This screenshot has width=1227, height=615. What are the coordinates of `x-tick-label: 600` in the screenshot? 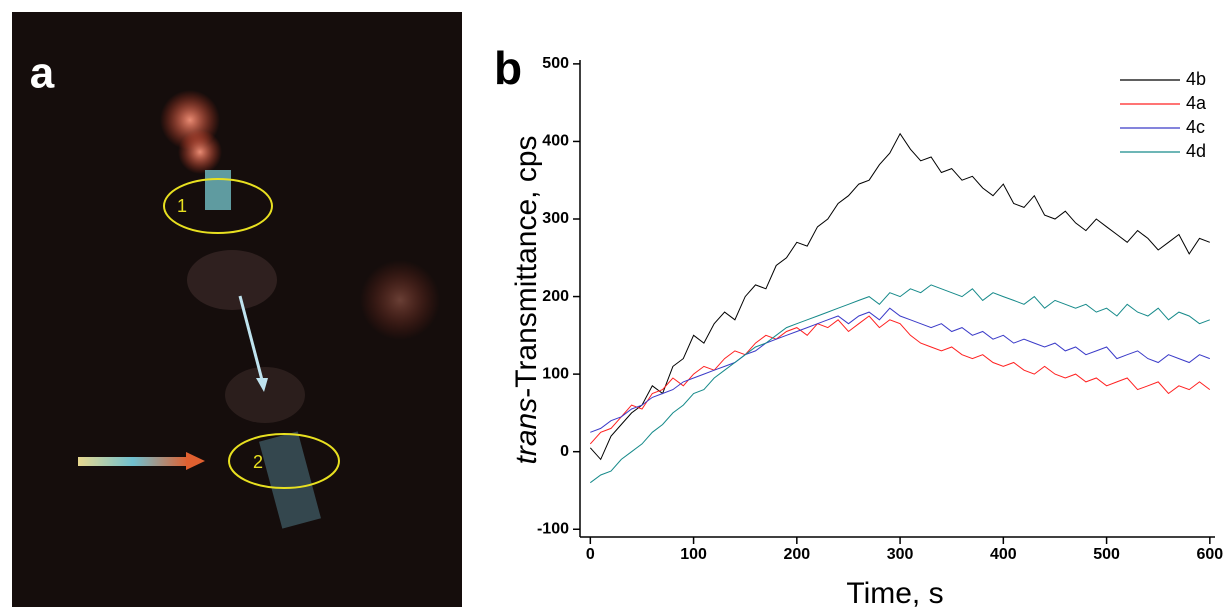 It's located at (1209, 554).